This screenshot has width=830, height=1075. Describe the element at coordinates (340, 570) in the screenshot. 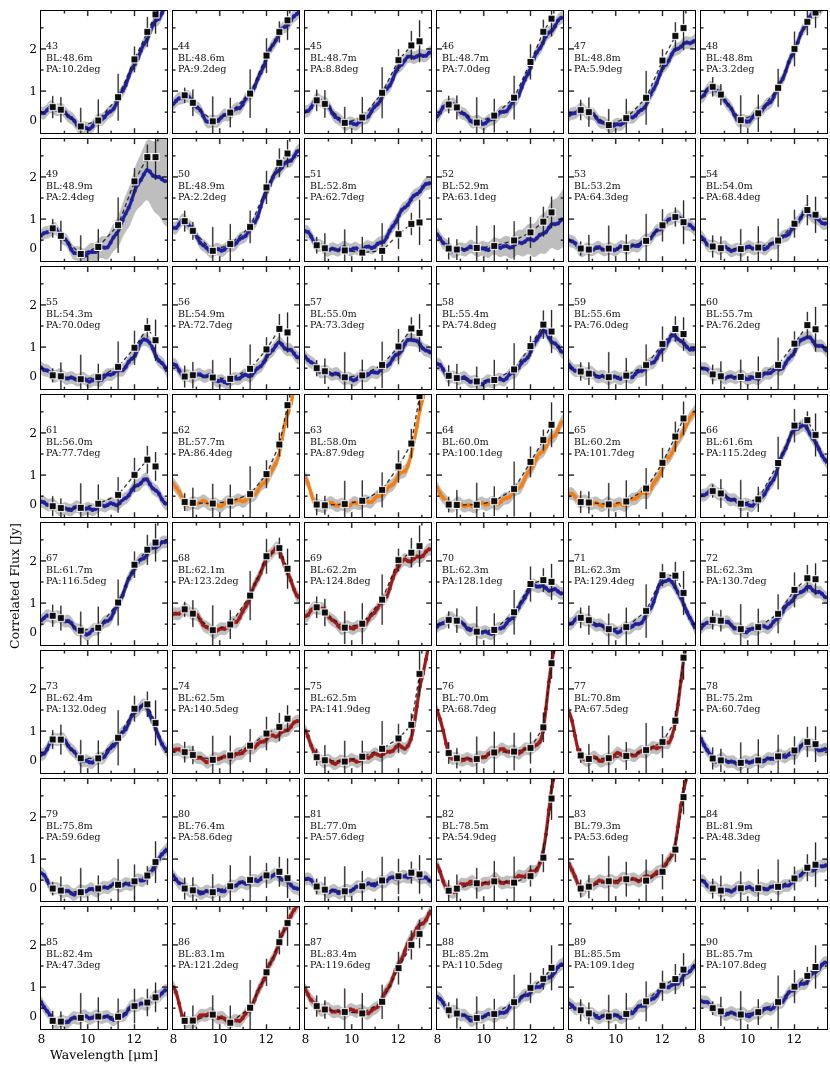

I see `panel-annotation: 69 BL:62.2m PA:124.8deg` at that location.